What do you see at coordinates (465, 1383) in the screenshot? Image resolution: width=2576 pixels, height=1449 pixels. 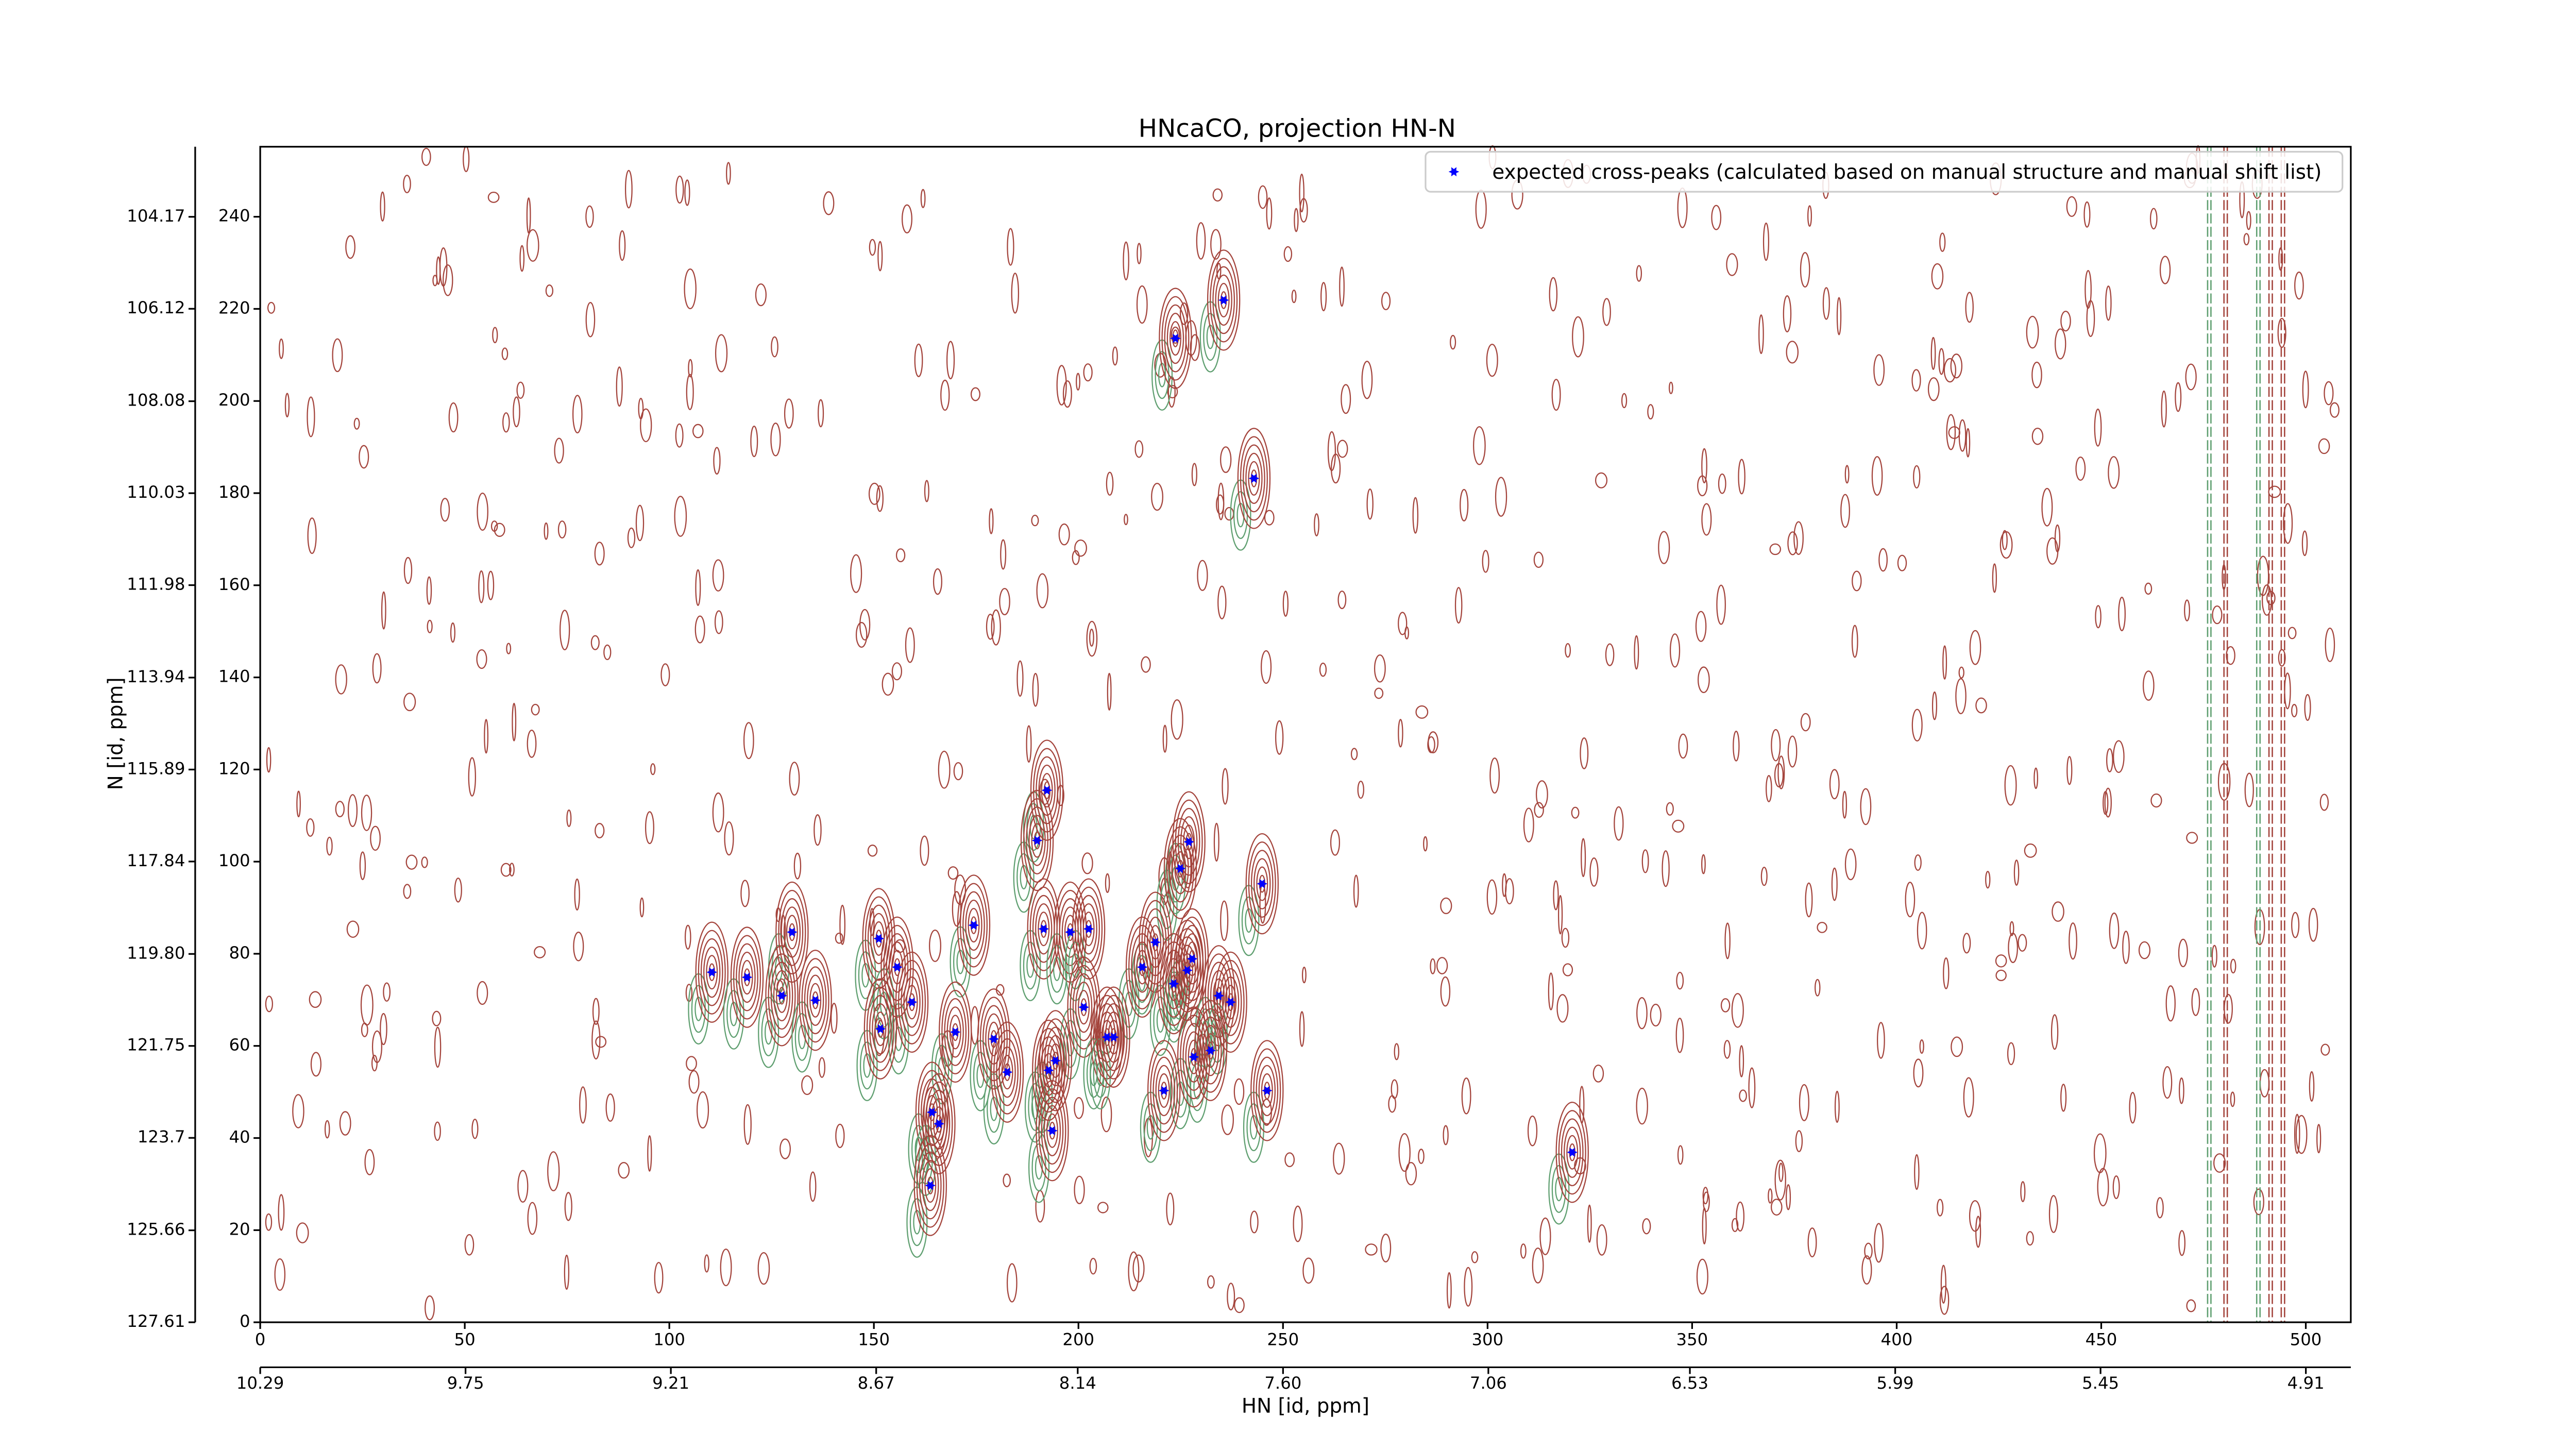 I see `x2-tick-label: 9.75` at bounding box center [465, 1383].